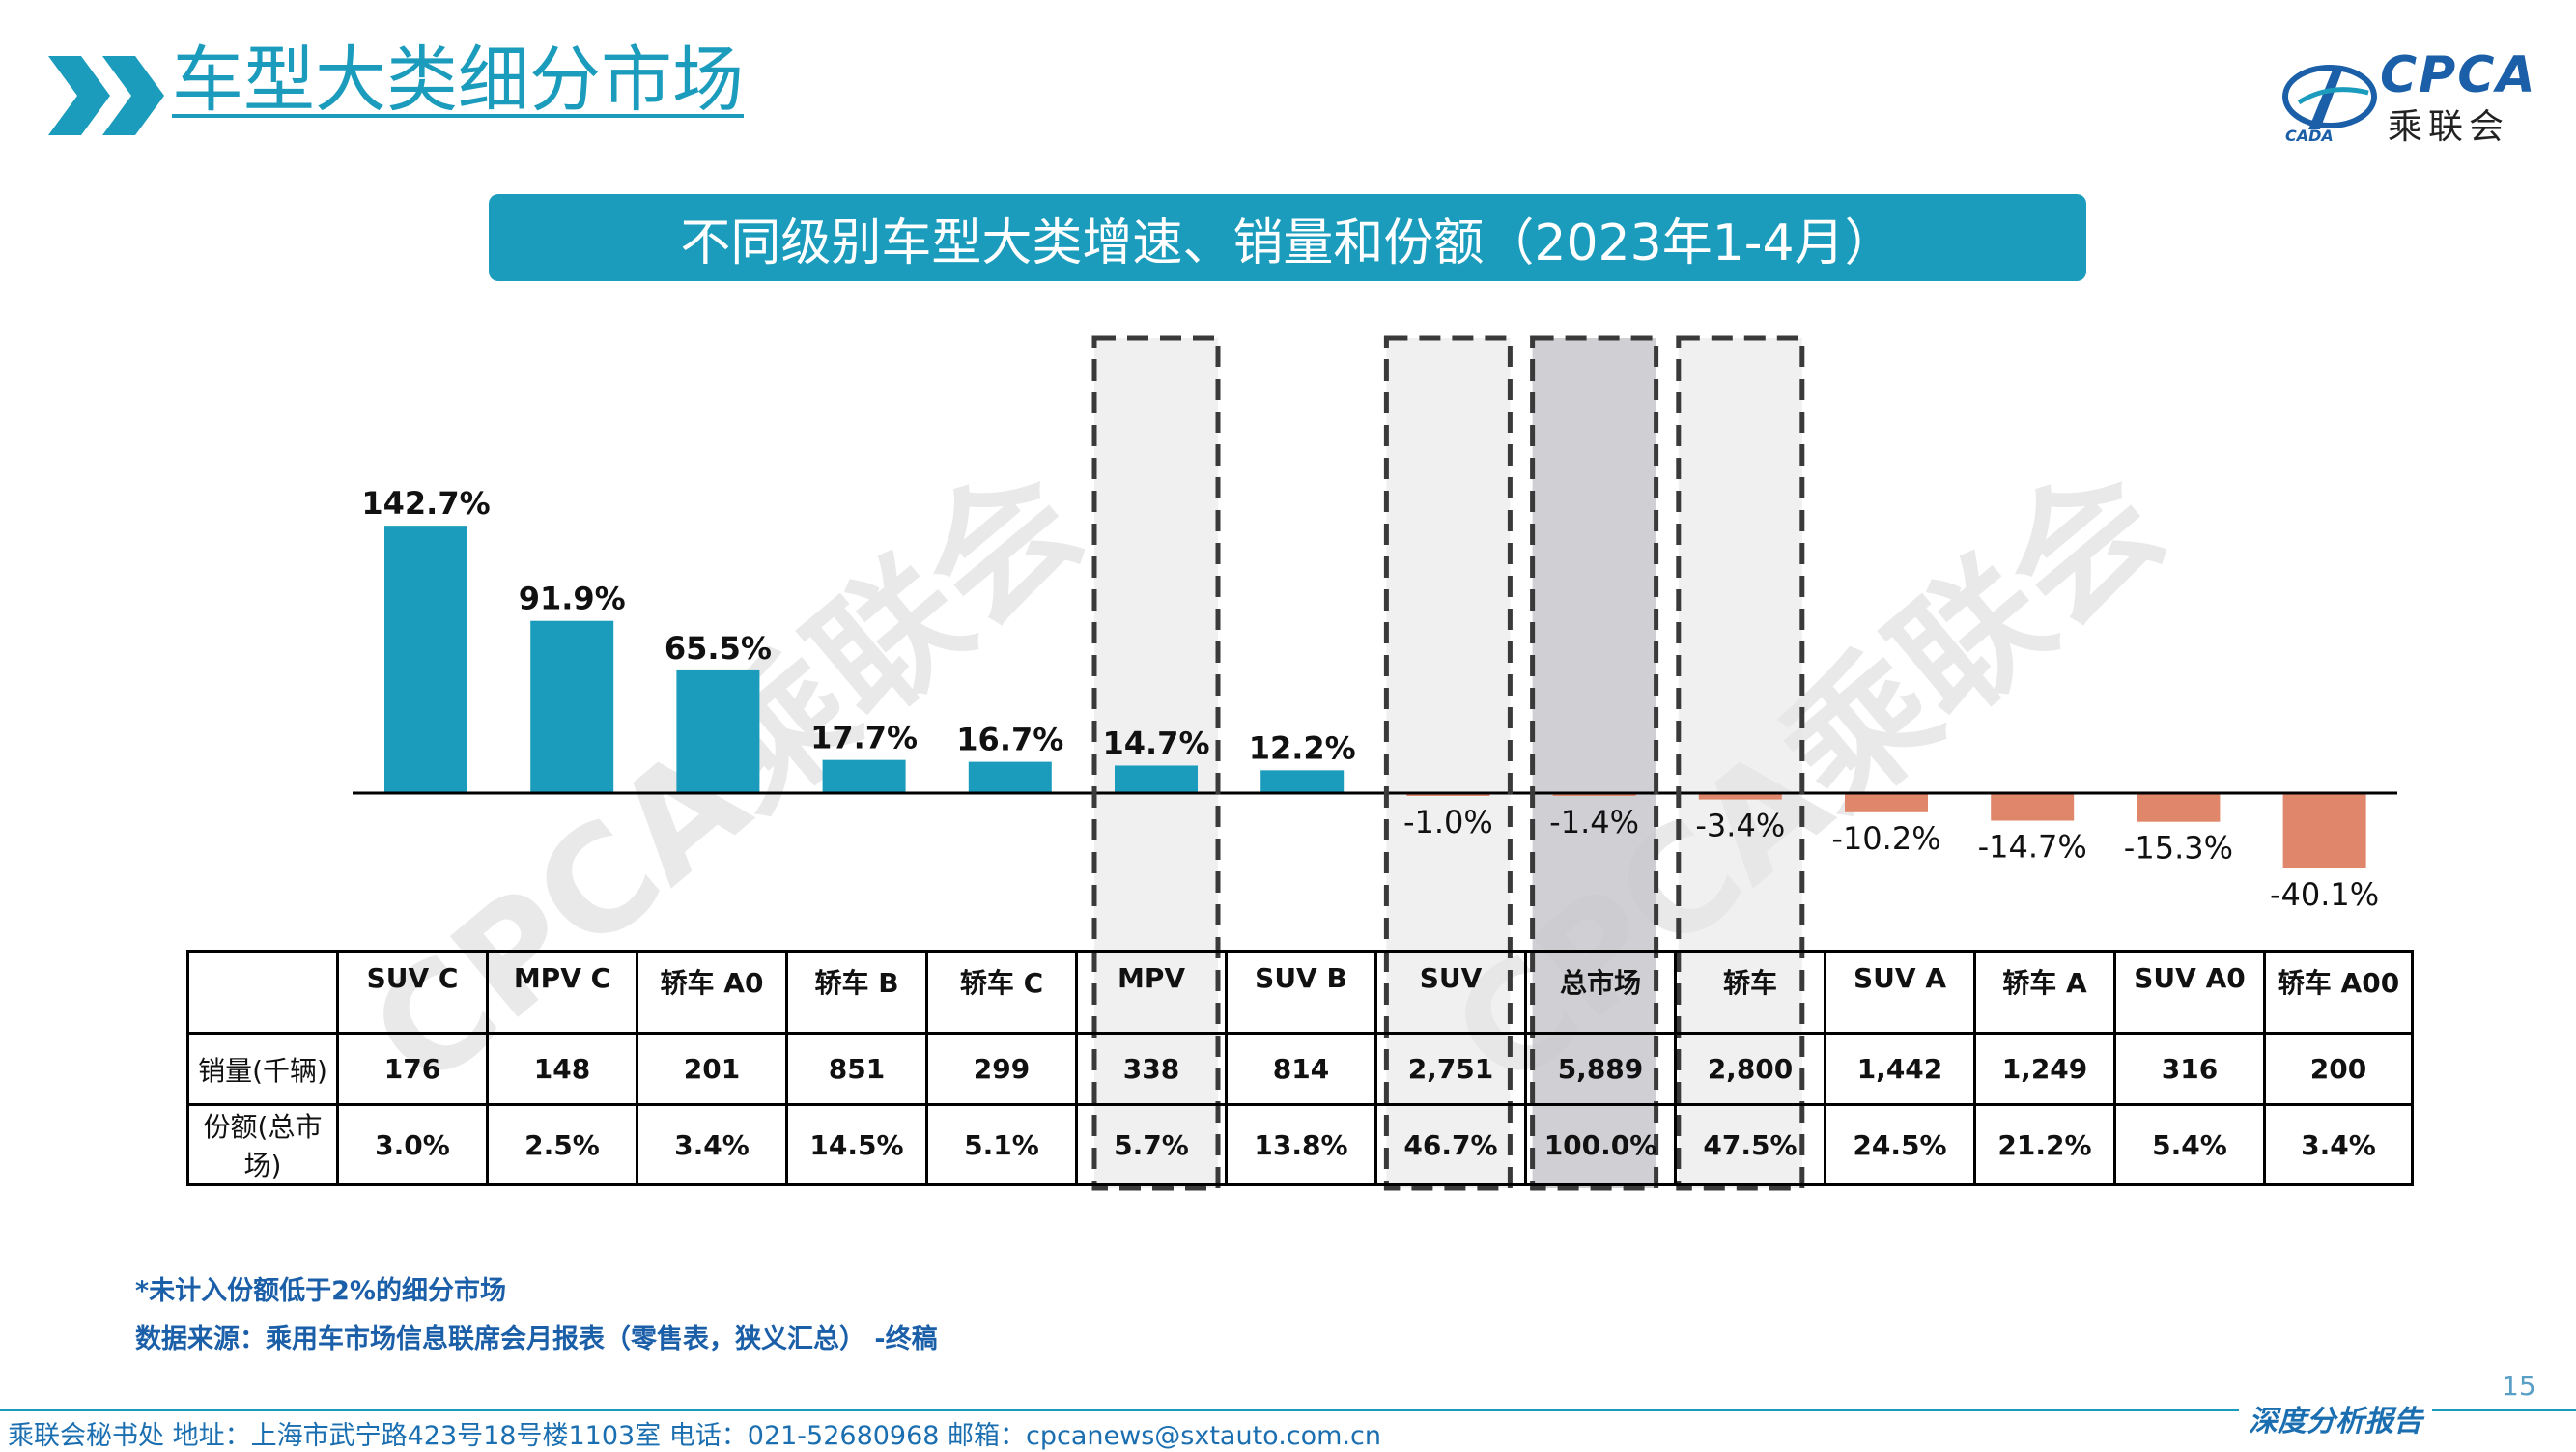 The image size is (2576, 1452). I want to click on svg-text: CADA, so click(2309, 135).